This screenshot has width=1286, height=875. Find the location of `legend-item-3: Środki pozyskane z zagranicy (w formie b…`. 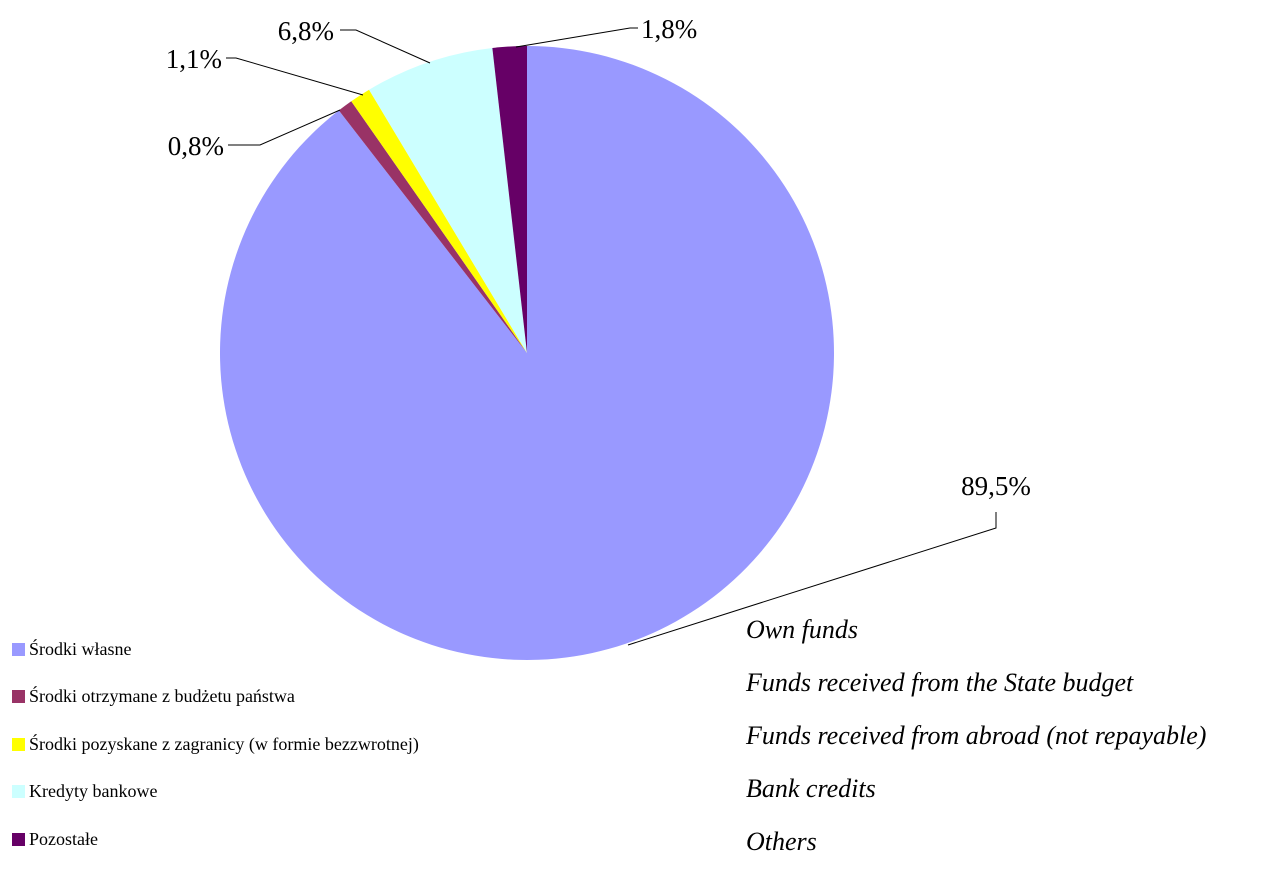

legend-item-3: Środki pozyskane z zagranicy (w formie b… is located at coordinates (215, 744).